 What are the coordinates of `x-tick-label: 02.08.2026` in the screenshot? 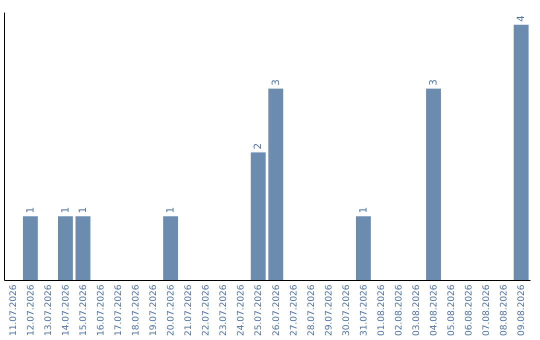 It's located at (399, 310).